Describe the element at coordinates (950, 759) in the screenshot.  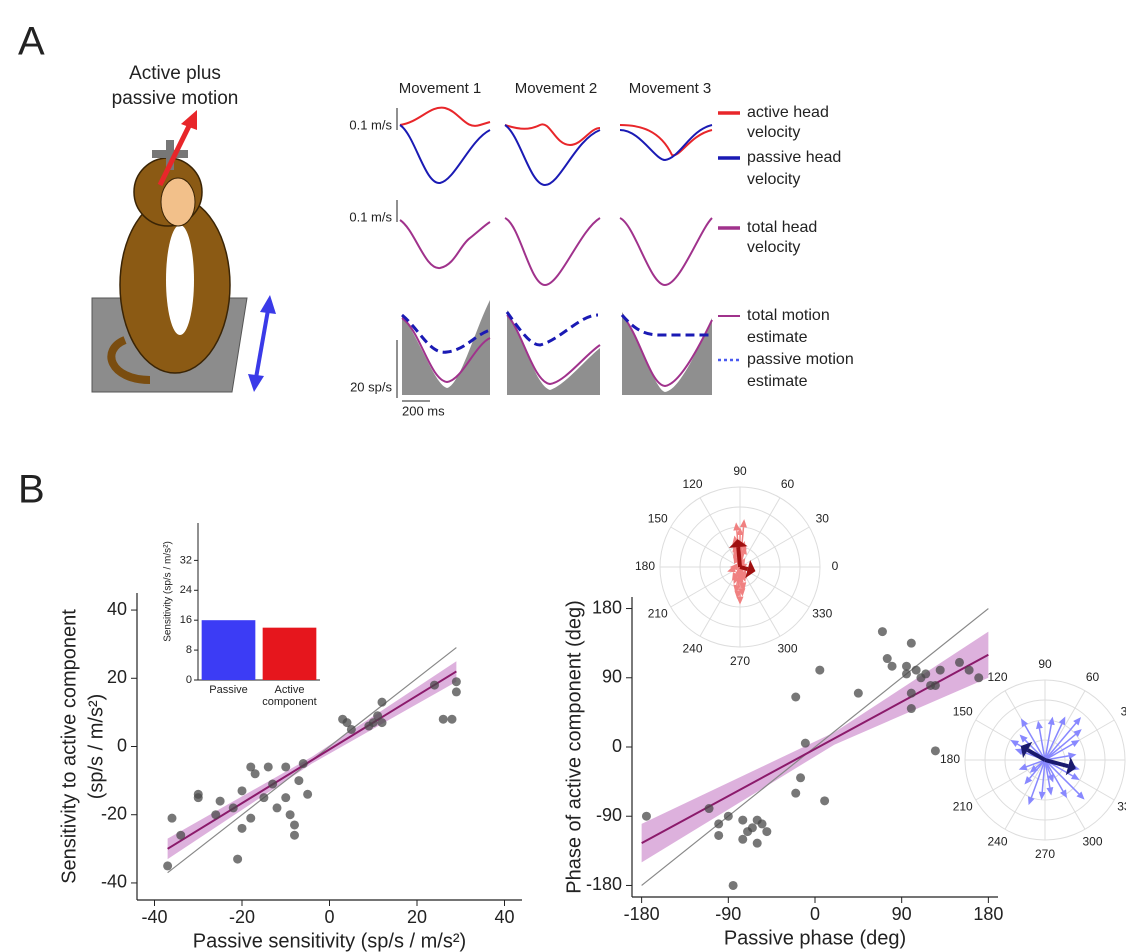
I see `theta-tick-label: 180` at that location.